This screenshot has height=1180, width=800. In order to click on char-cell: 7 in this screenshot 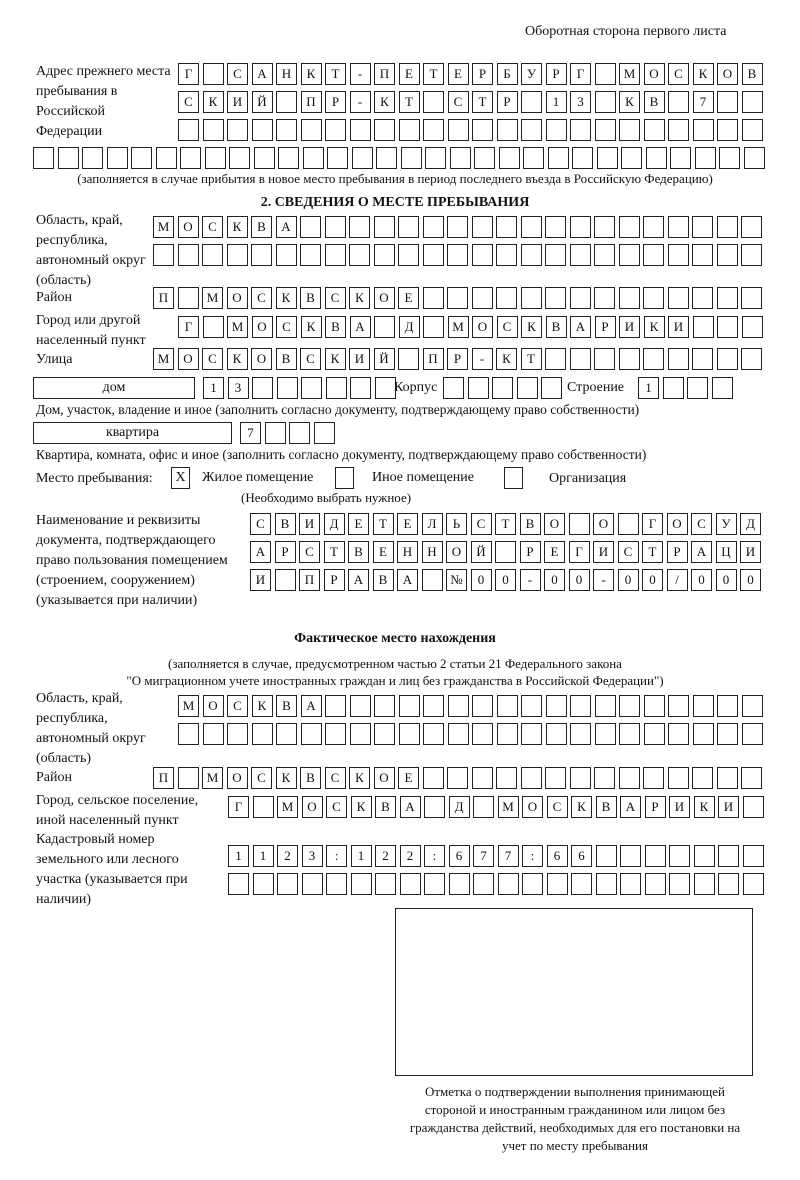, I will do `click(508, 856)`.